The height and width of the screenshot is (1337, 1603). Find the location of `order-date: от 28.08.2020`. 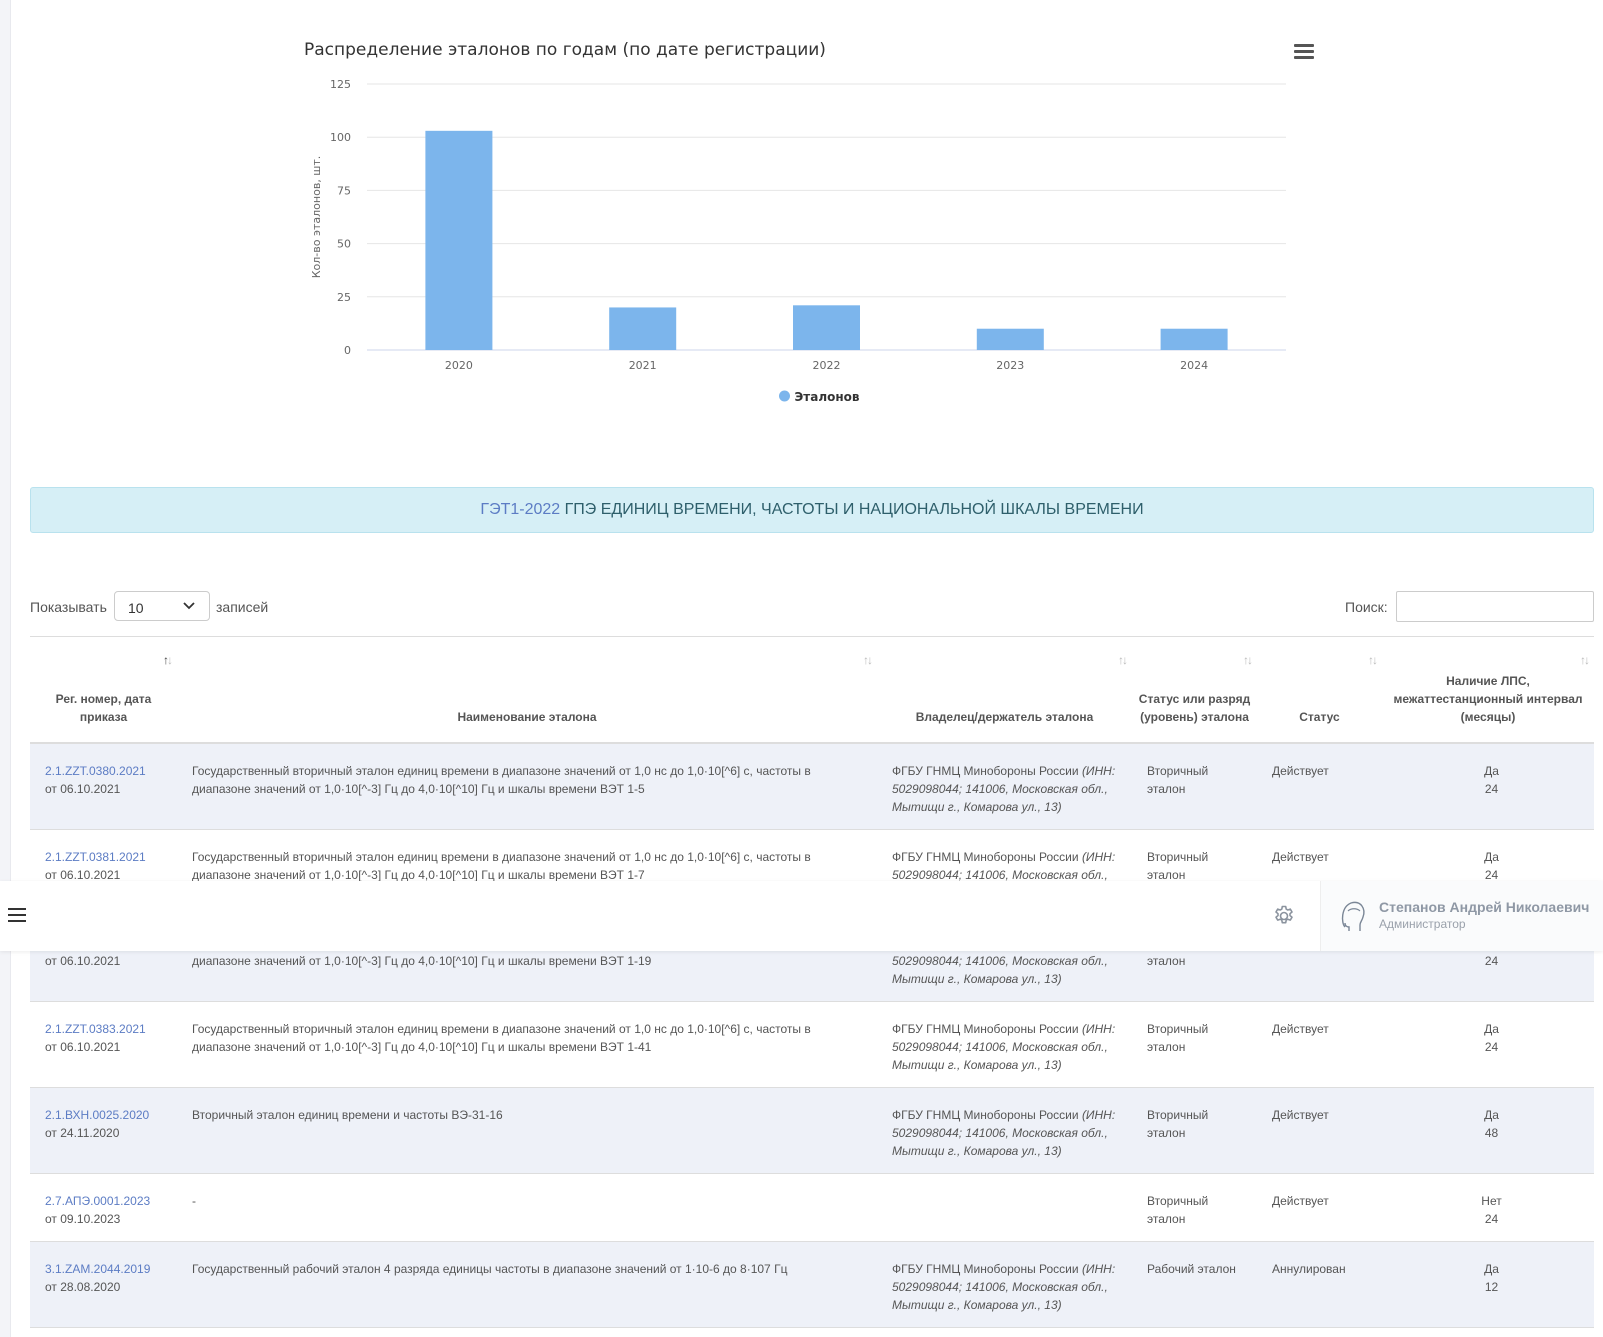

order-date: от 28.08.2020 is located at coordinates (83, 1286).